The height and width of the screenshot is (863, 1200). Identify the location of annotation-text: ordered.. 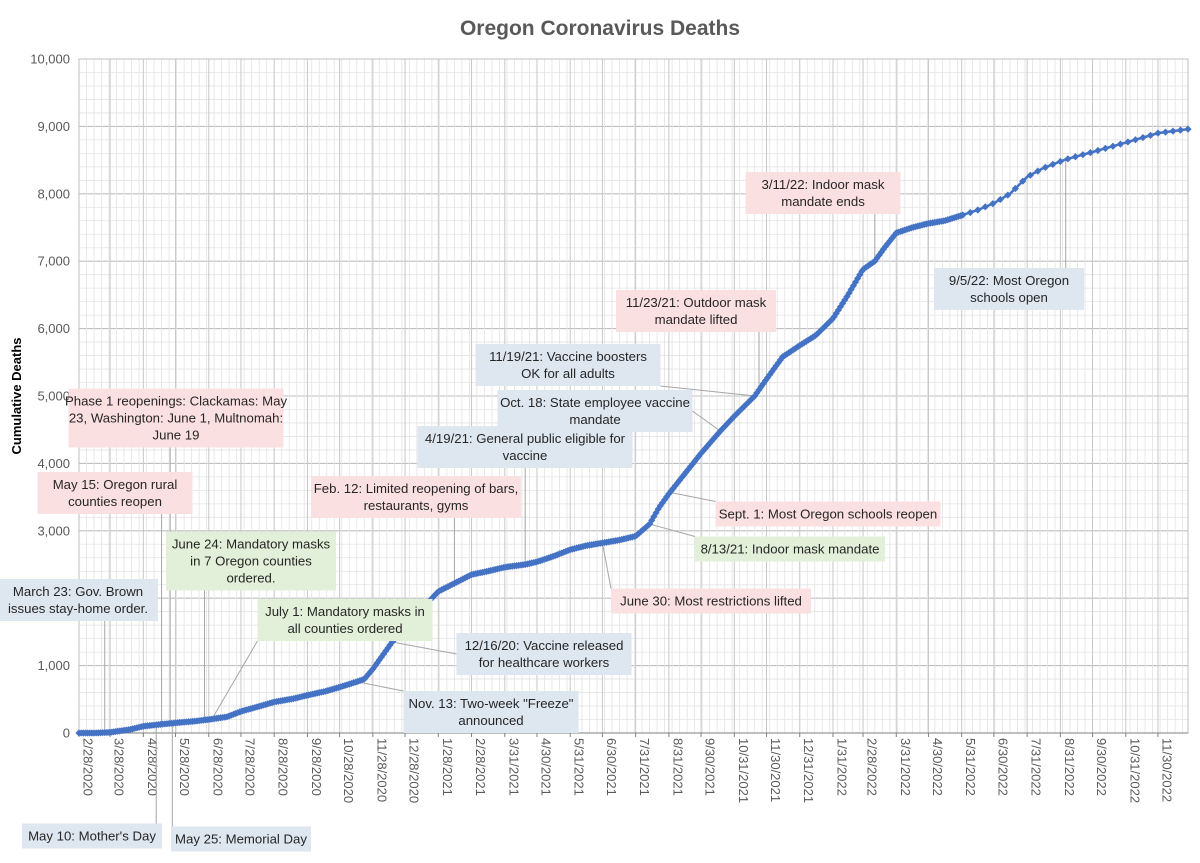
(250, 578).